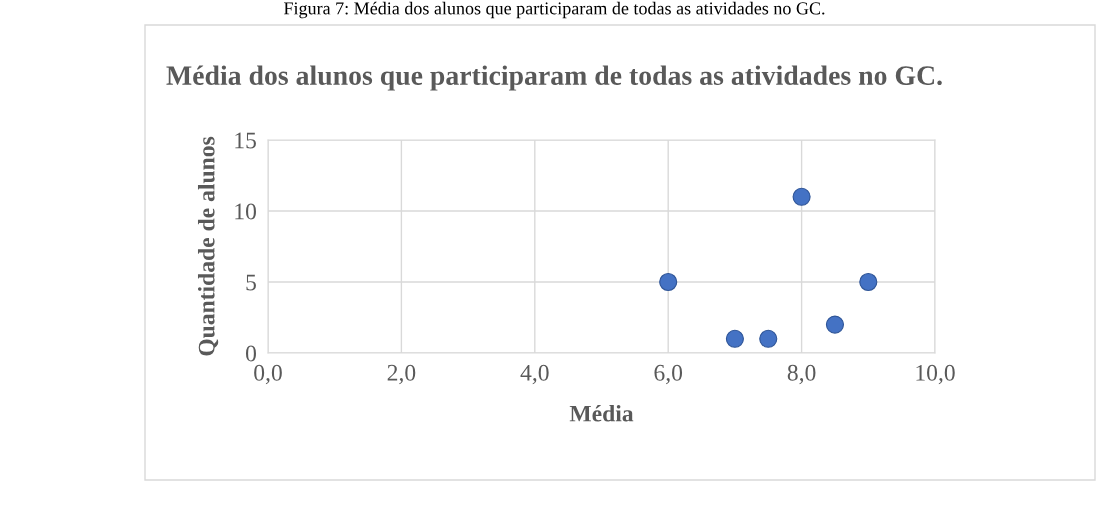 This screenshot has width=1109, height=506. I want to click on y-tick-label: 5, so click(251, 282).